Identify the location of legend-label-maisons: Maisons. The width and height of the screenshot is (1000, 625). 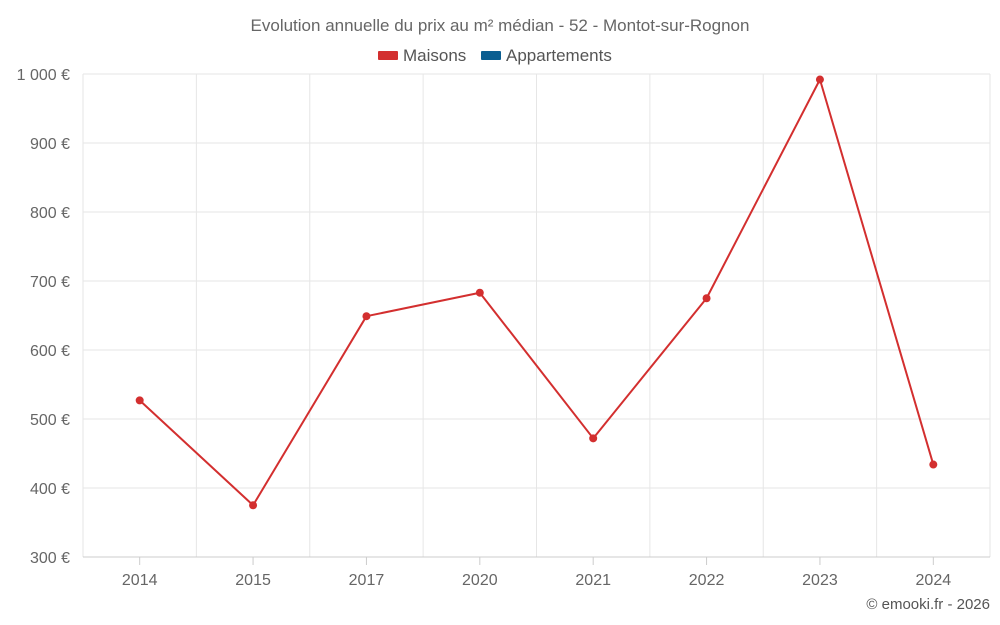
(434, 55).